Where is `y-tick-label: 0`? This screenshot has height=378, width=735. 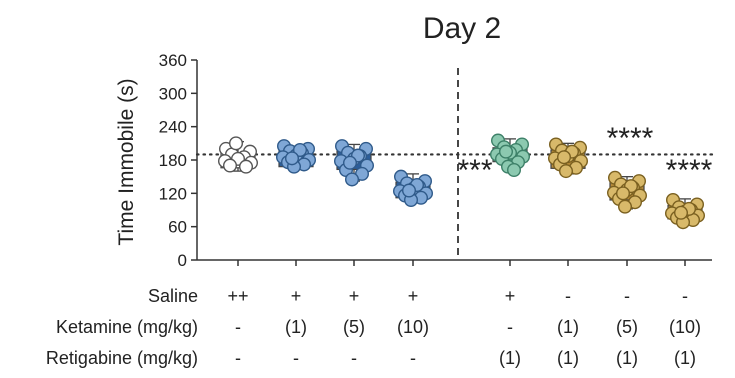
y-tick-label: 0 is located at coordinates (182, 260).